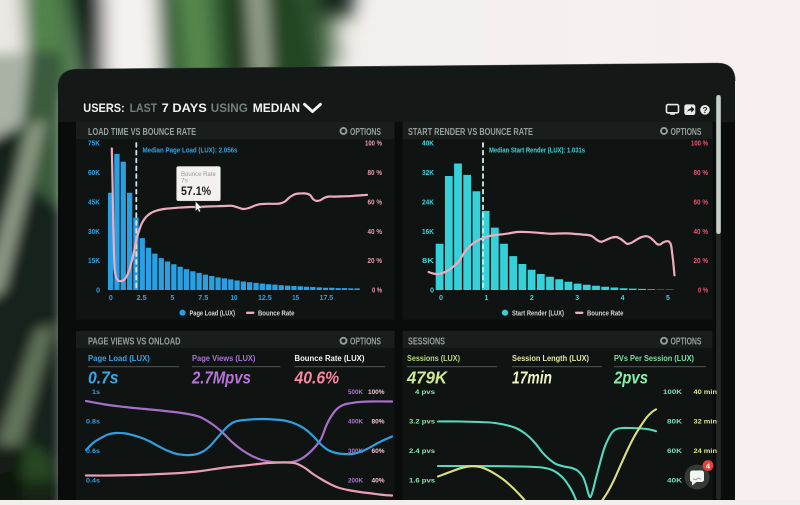  Describe the element at coordinates (94, 261) in the screenshot. I see `svg-text: 15K` at that location.